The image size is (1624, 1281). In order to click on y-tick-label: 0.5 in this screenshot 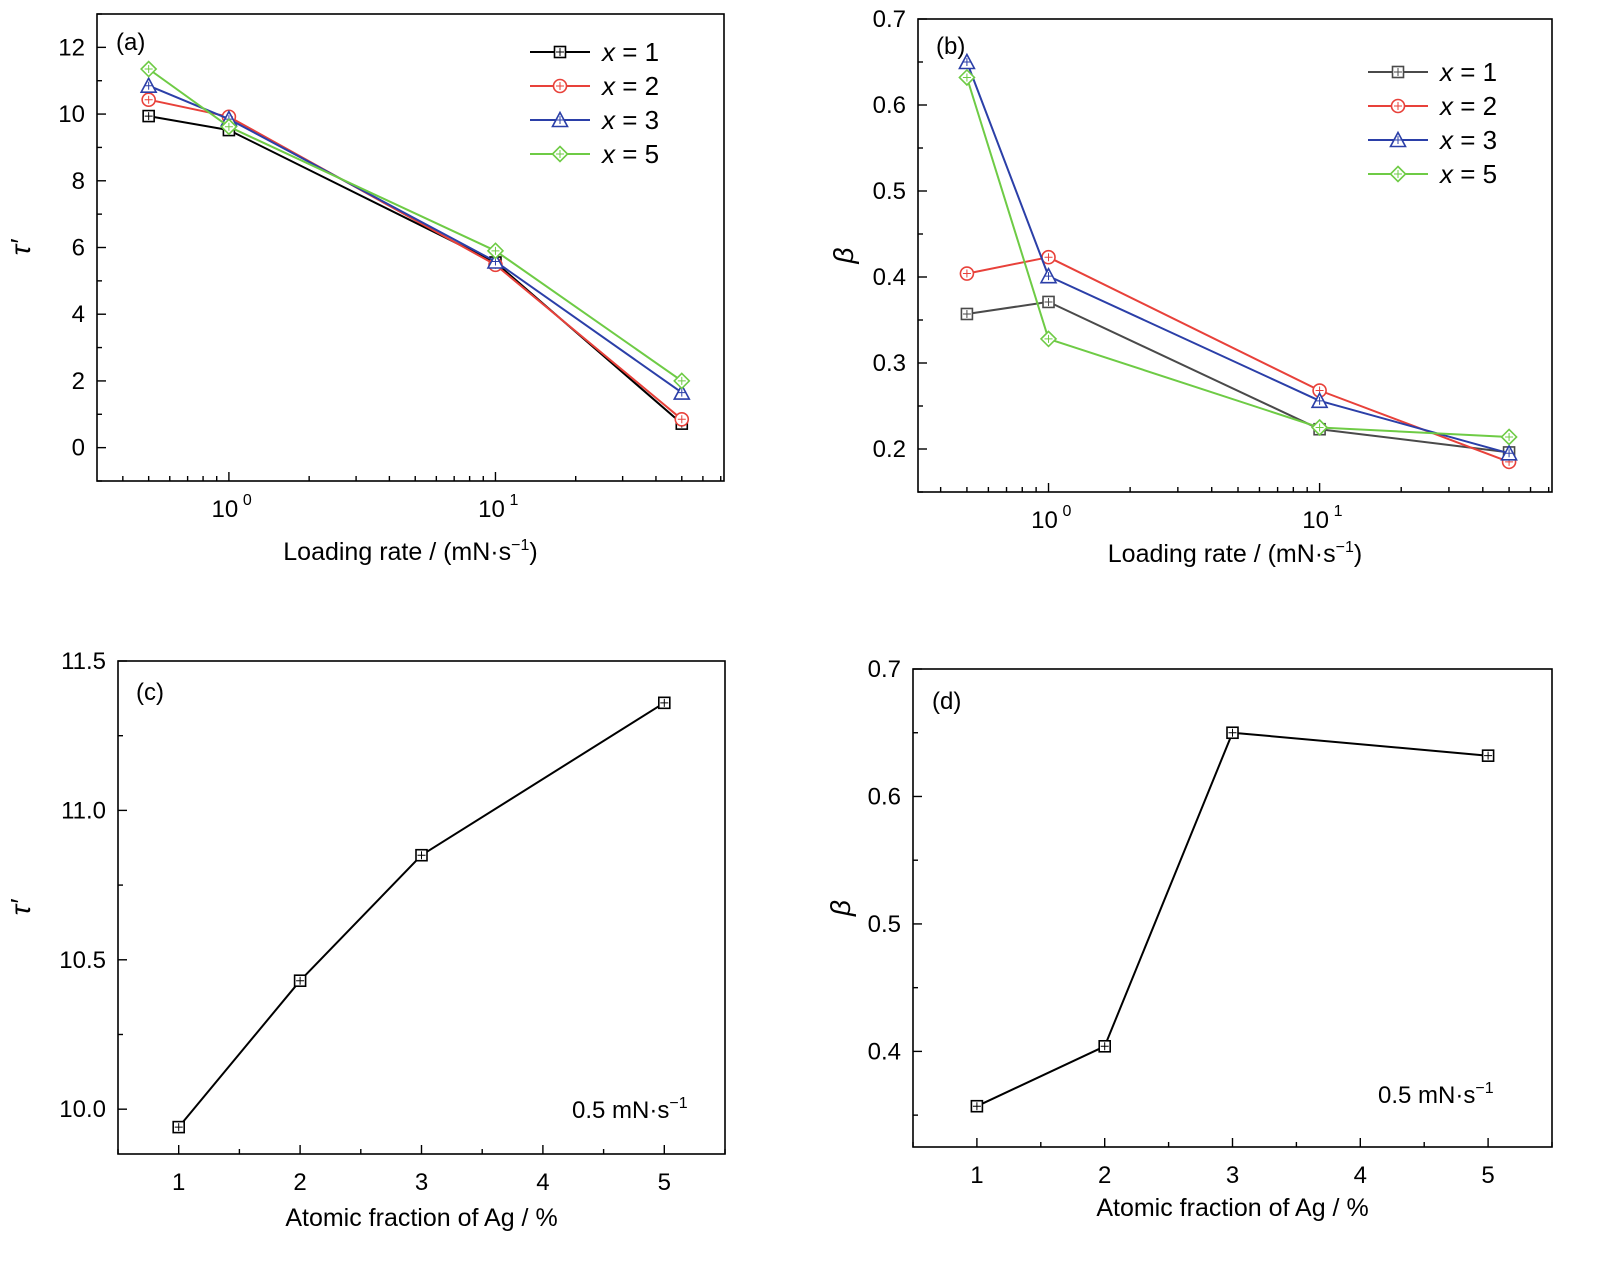, I will do `click(884, 924)`.